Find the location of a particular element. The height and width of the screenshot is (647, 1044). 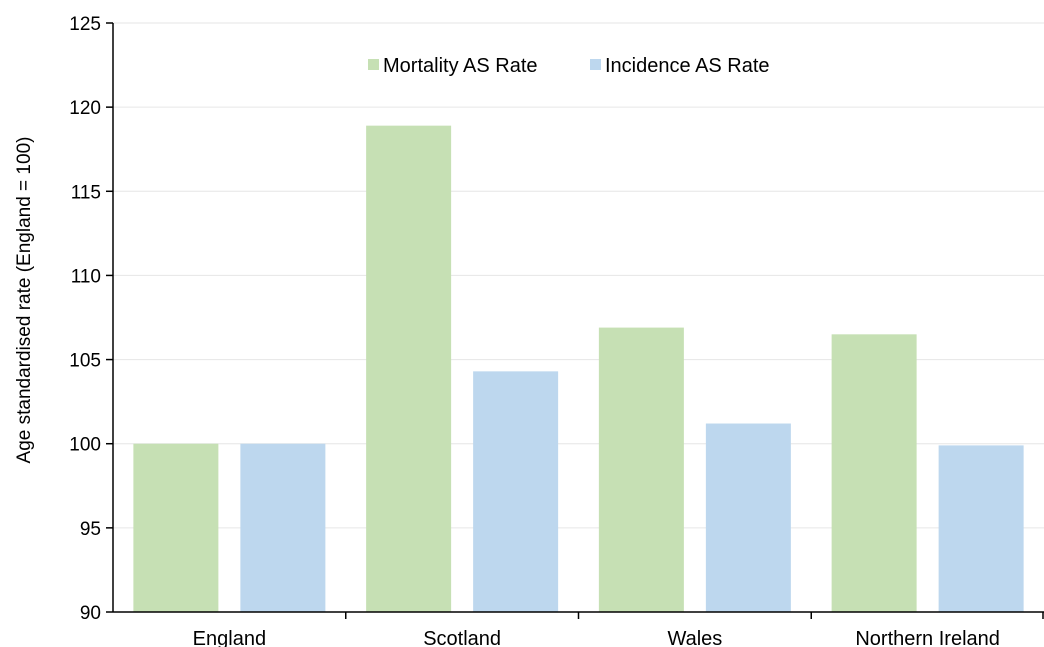

x-tick-label: Wales is located at coordinates (694, 637).